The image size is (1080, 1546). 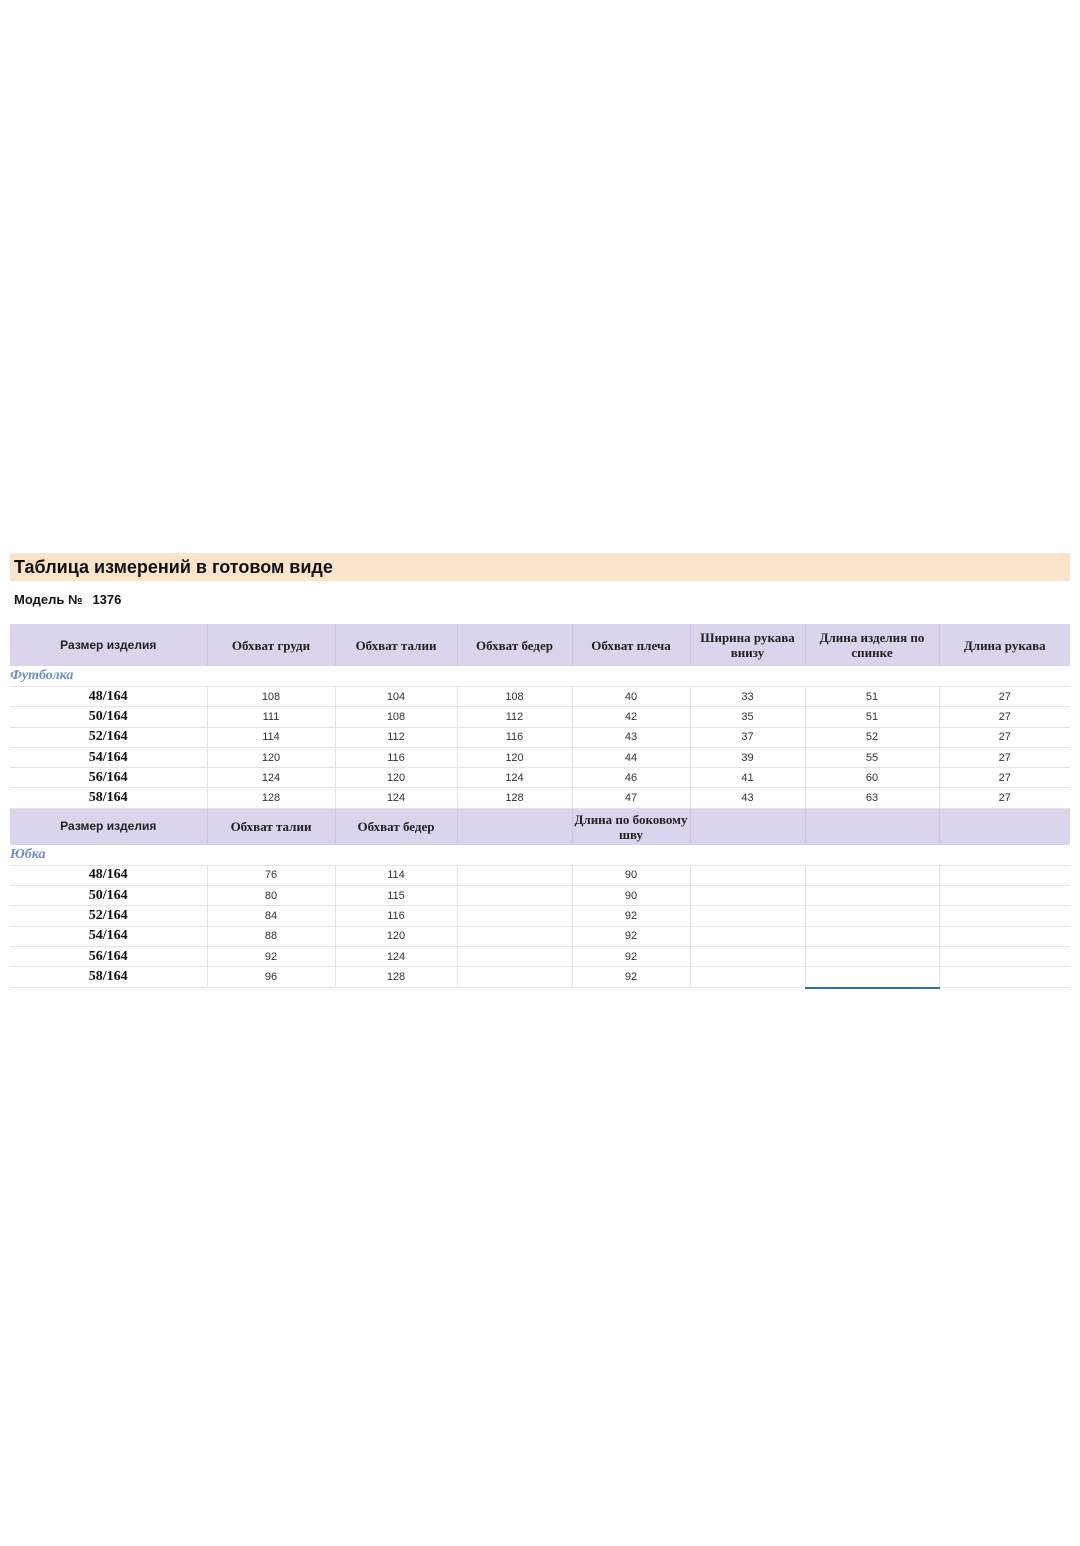 I want to click on value-cell: 63, so click(x=871, y=798).